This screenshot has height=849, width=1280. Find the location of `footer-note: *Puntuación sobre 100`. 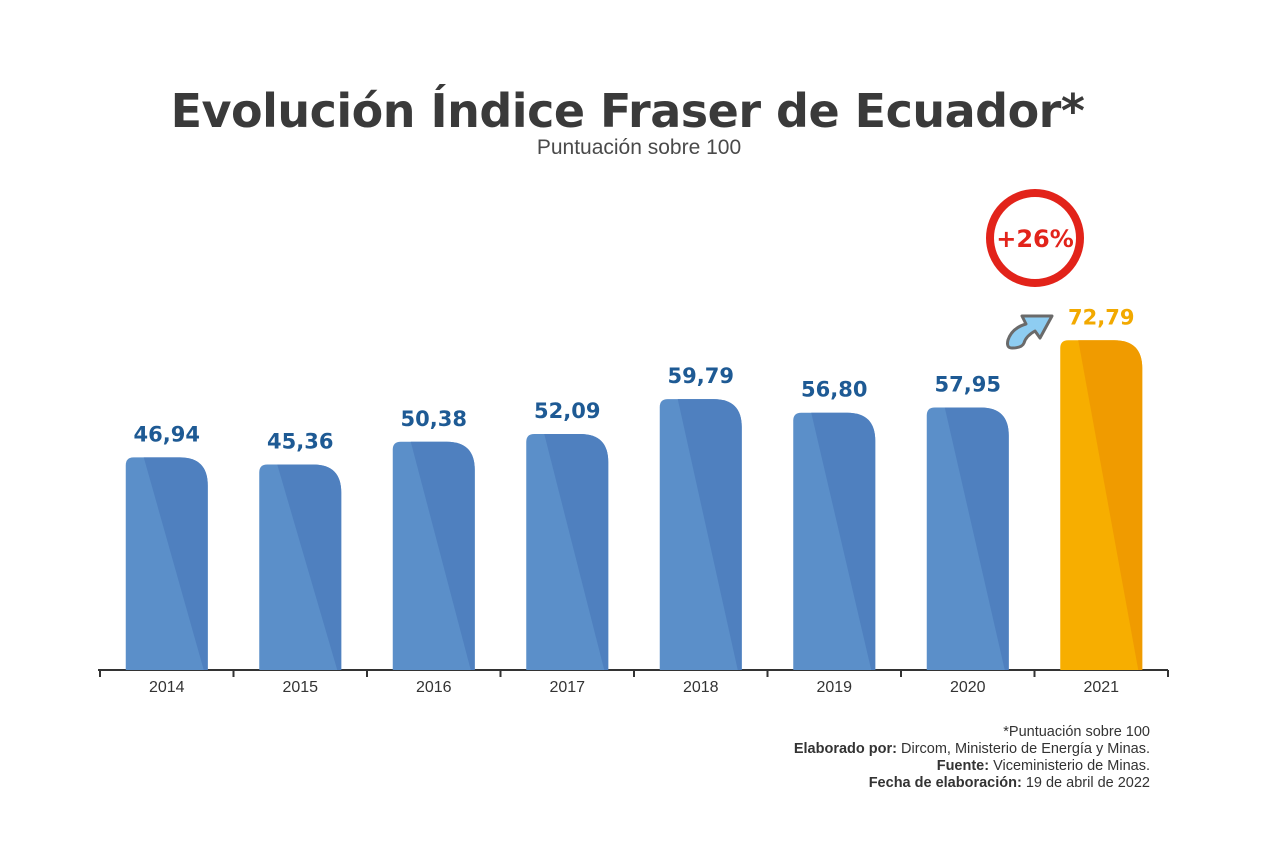

footer-note: *Puntuación sobre 100 is located at coordinates (1076, 732).